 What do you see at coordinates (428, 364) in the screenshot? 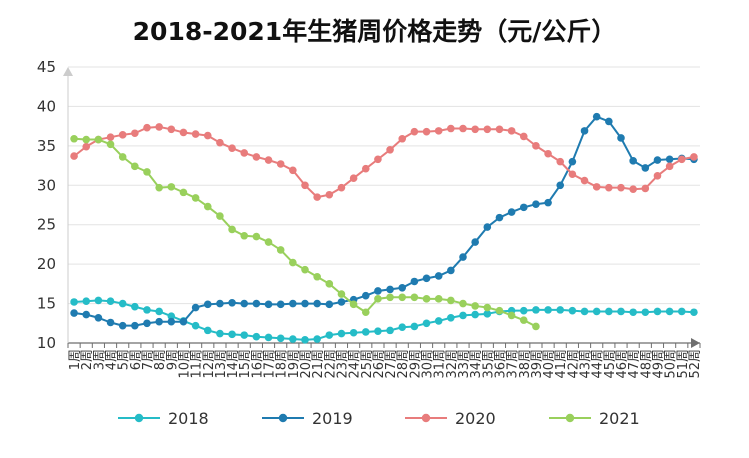
I see `x-tick-label: 30周` at bounding box center [428, 364].